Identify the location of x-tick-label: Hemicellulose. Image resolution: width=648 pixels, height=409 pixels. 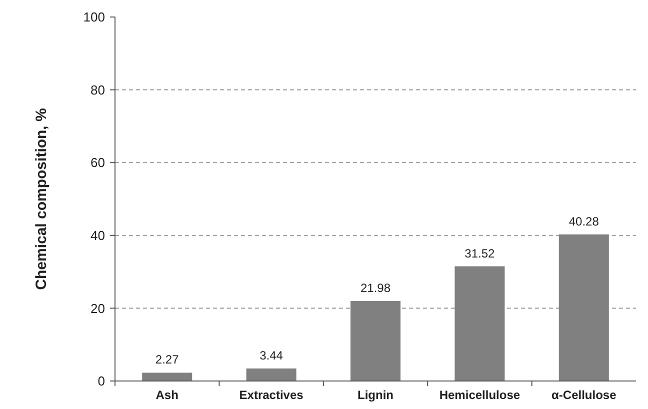
(479, 395).